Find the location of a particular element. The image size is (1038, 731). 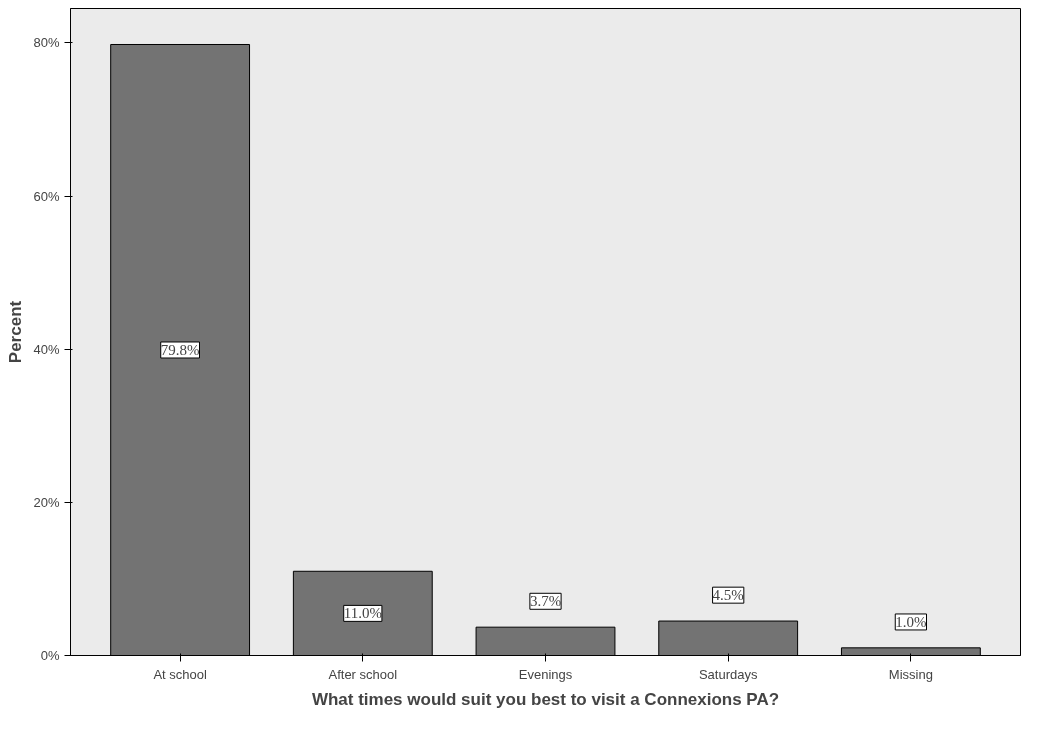

x-tick-label: Saturdays is located at coordinates (728, 674).